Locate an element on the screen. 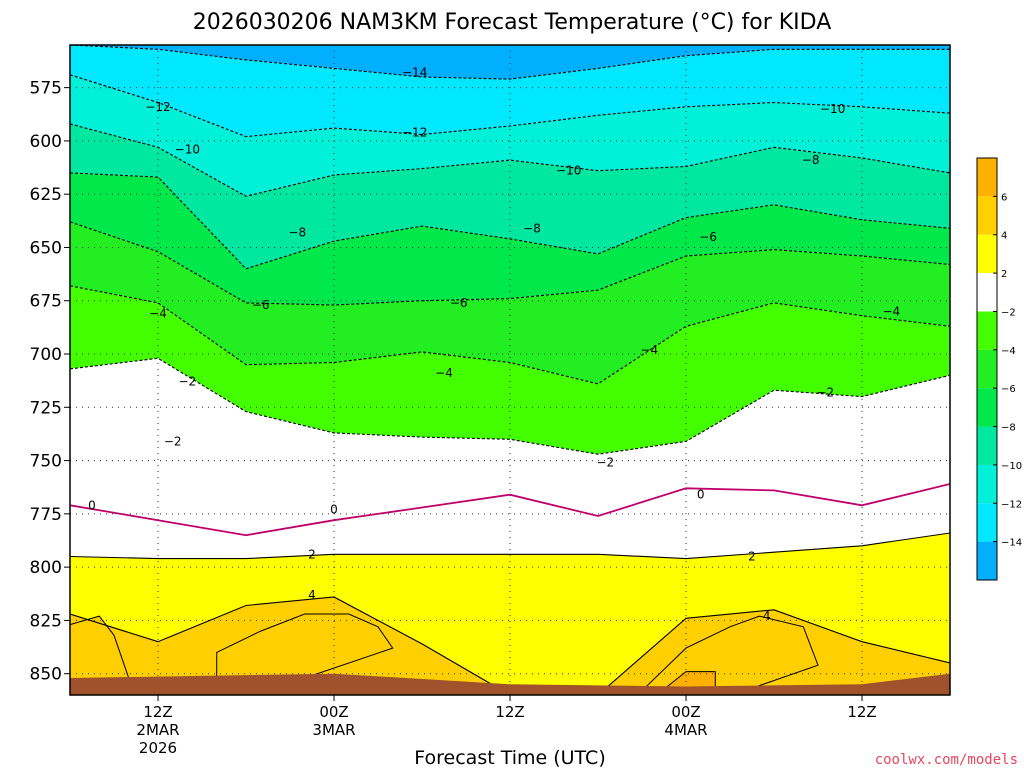 The image size is (1024, 768). y-tick-label: 575 is located at coordinates (46, 89).